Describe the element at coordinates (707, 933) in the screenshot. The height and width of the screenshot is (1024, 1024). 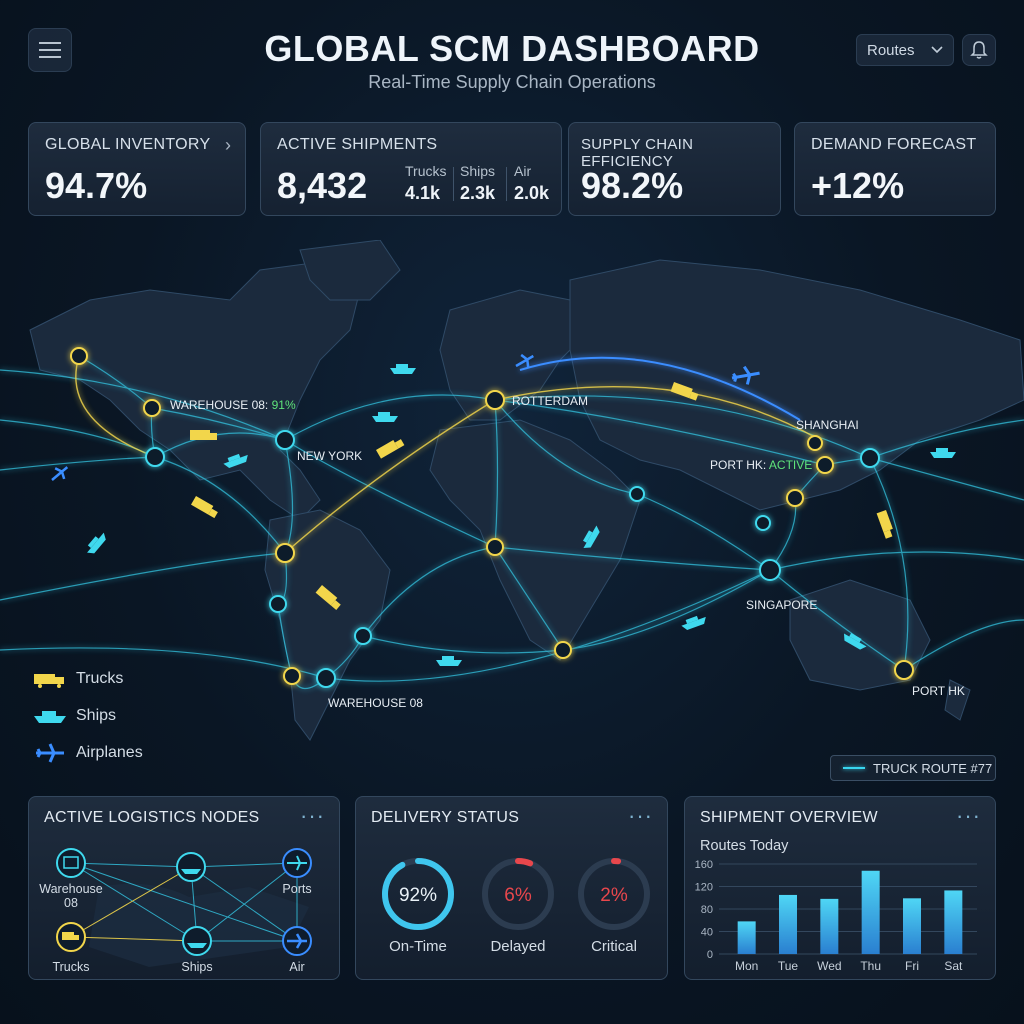
I see `y-tick-label: 40` at that location.